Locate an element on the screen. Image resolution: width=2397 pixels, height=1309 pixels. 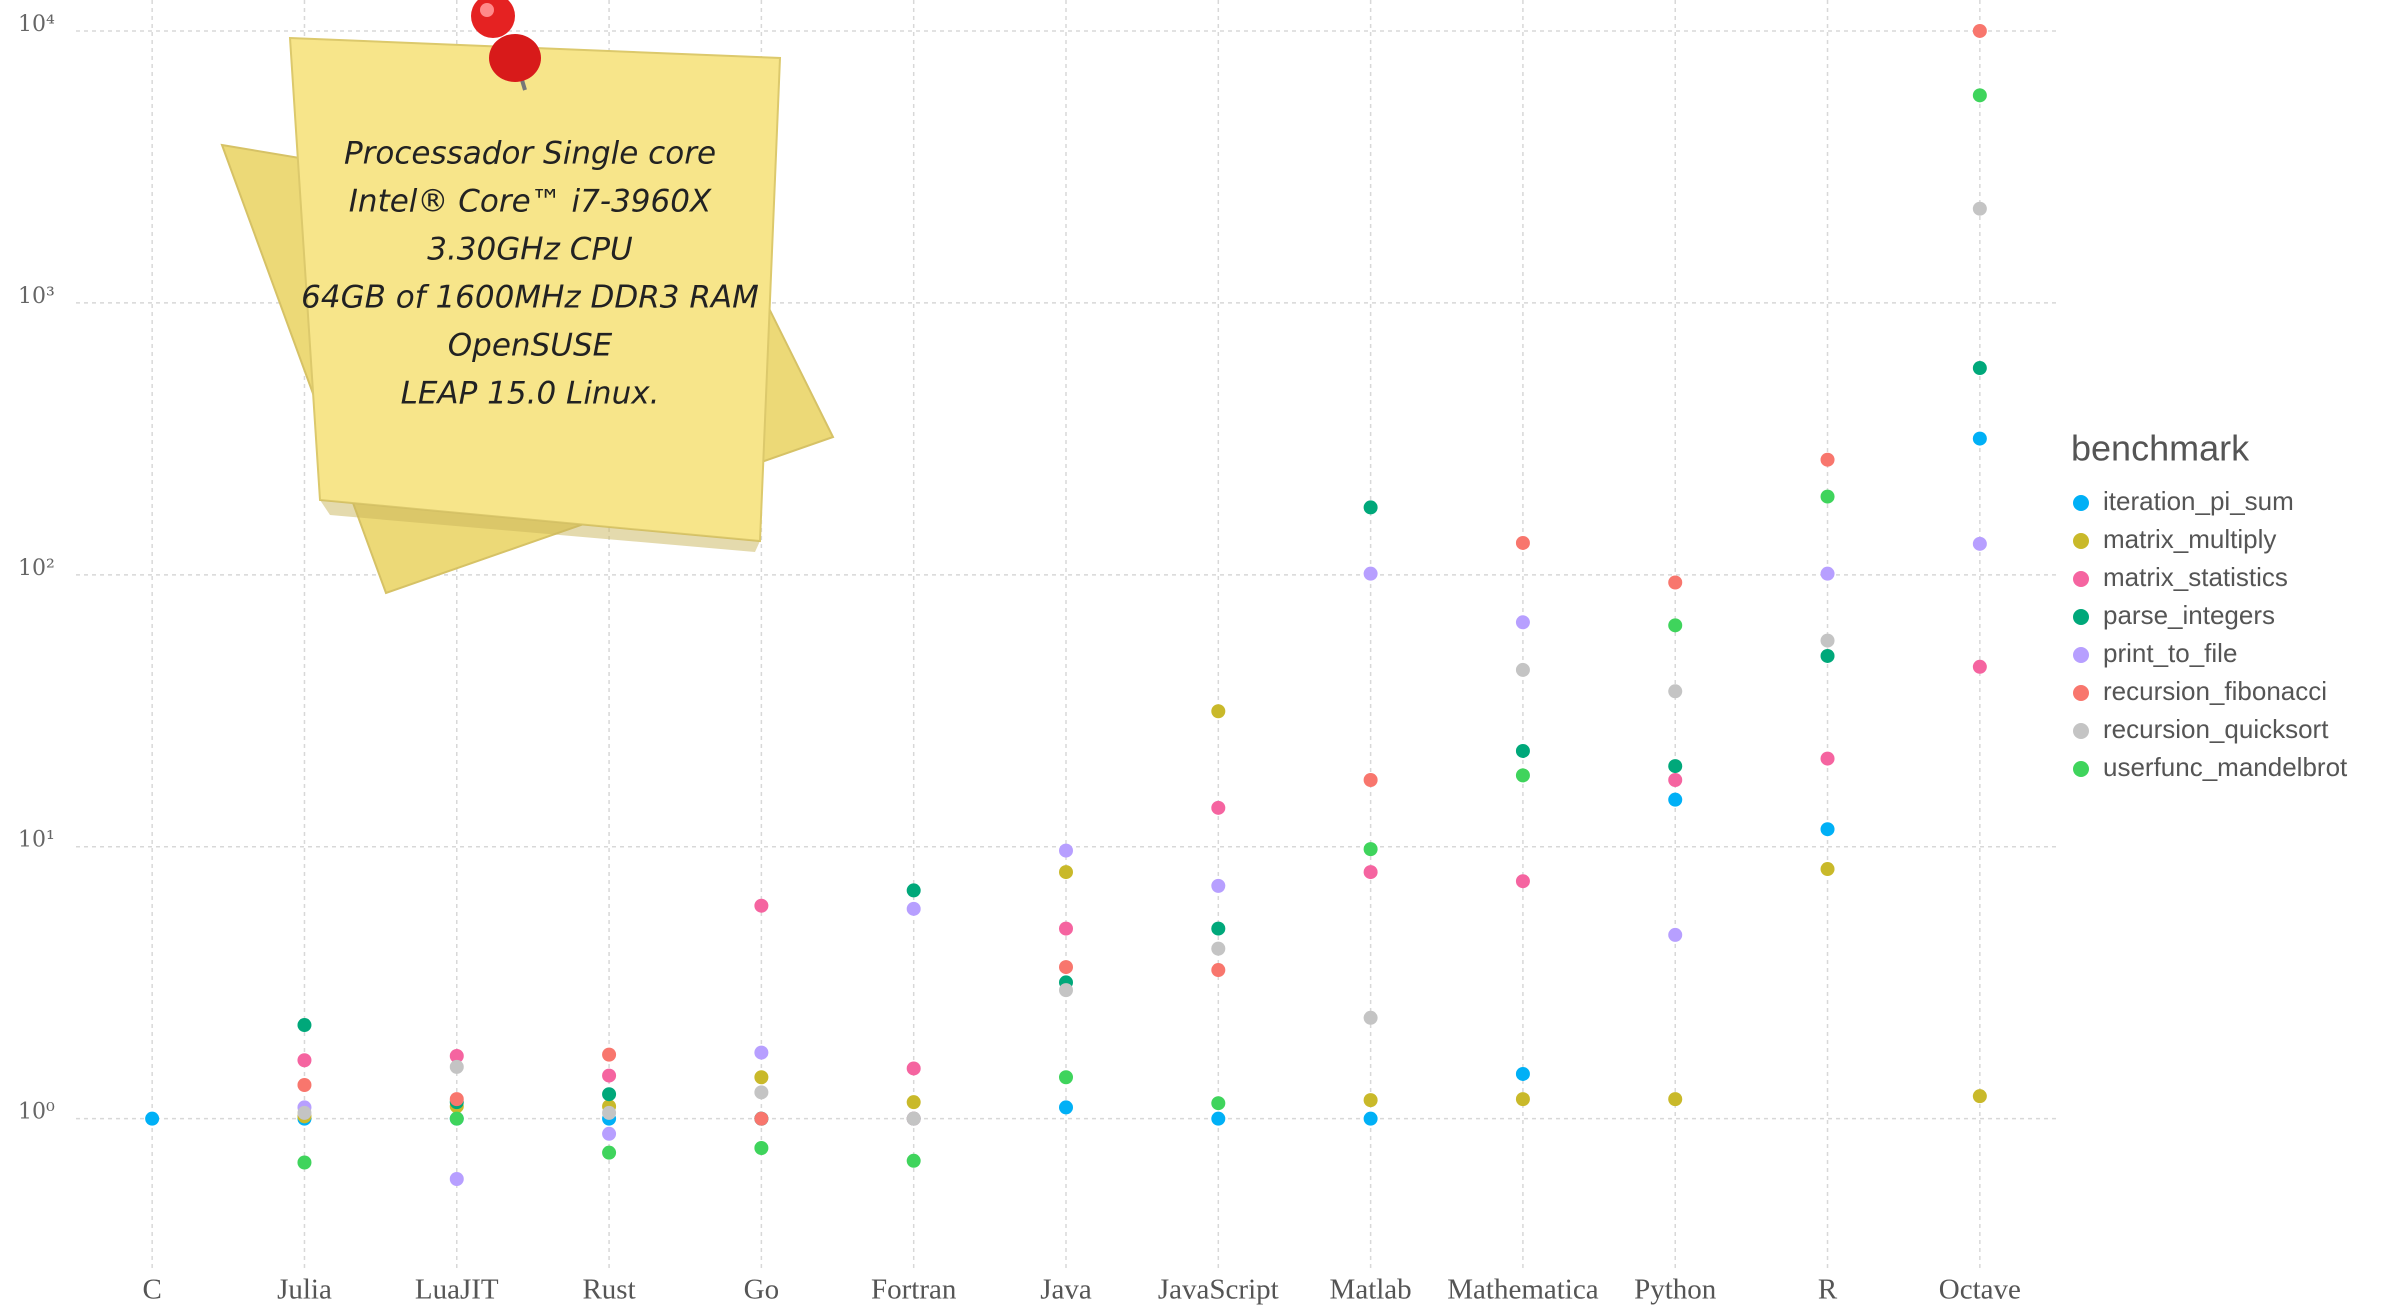
legend-label: iteration_pi_sum is located at coordinates (2198, 501).